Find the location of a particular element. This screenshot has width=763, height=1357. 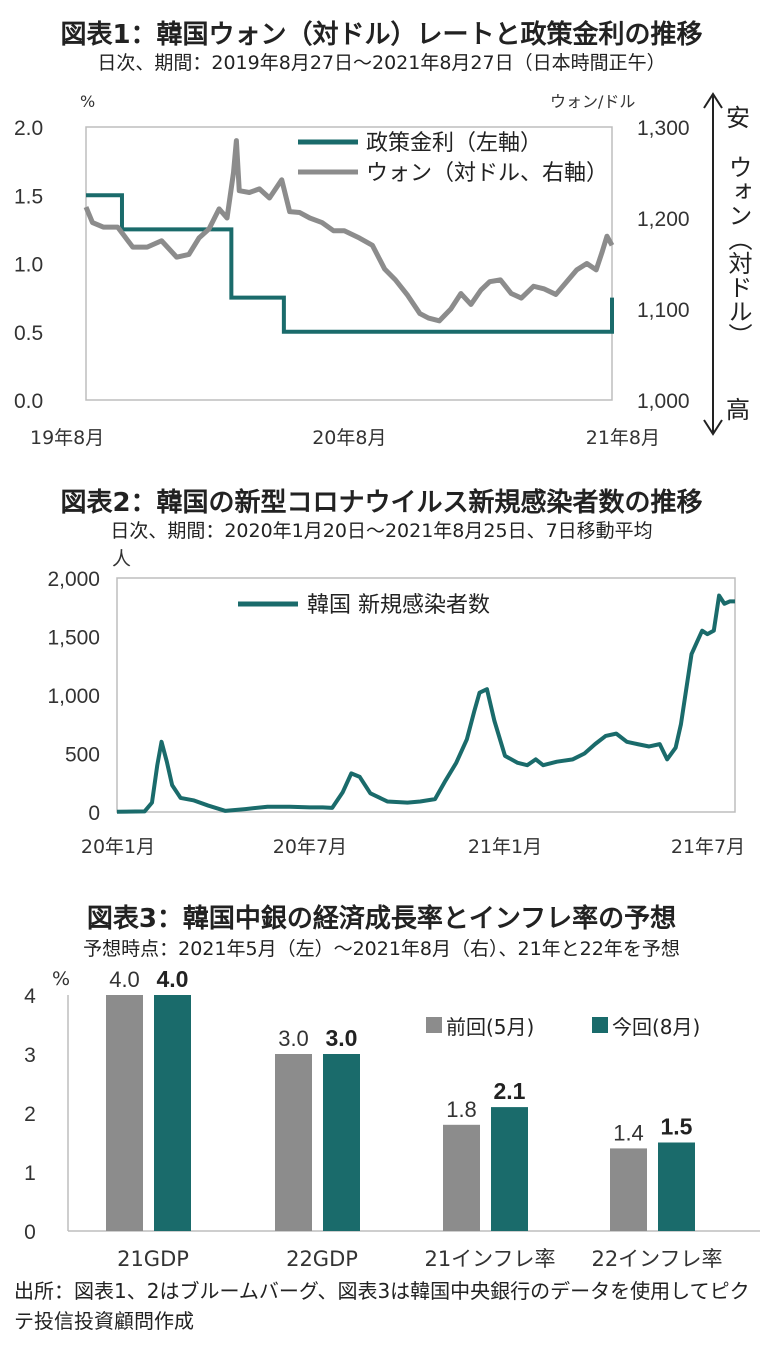

data-label-prev: 4.0 is located at coordinates (124, 979).